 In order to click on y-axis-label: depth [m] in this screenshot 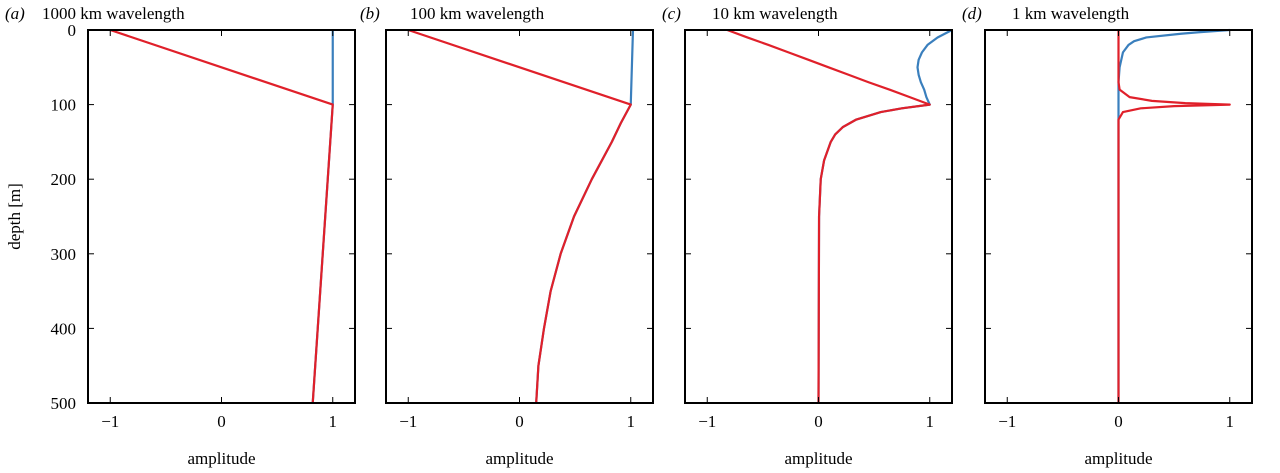, I will do `click(14, 216)`.